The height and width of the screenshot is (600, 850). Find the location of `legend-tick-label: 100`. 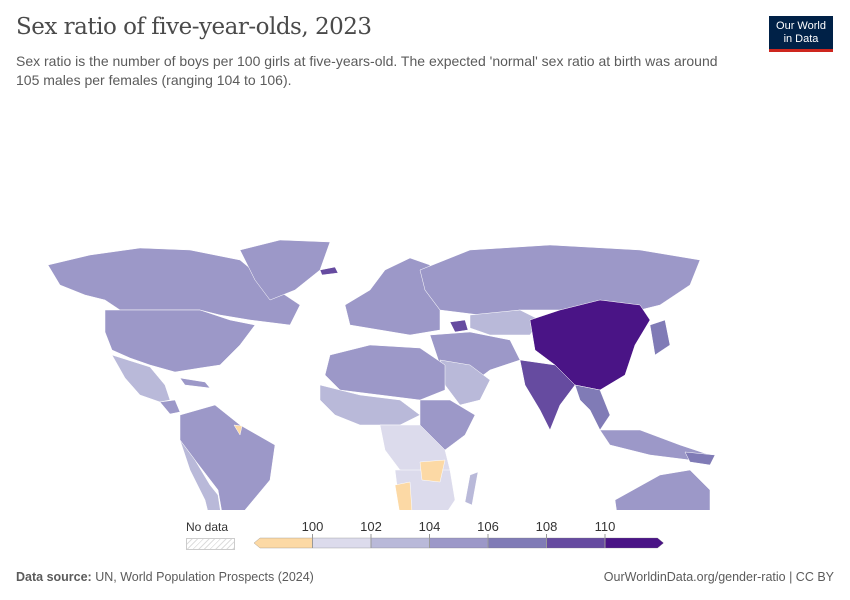

legend-tick-label: 100 is located at coordinates (313, 526).